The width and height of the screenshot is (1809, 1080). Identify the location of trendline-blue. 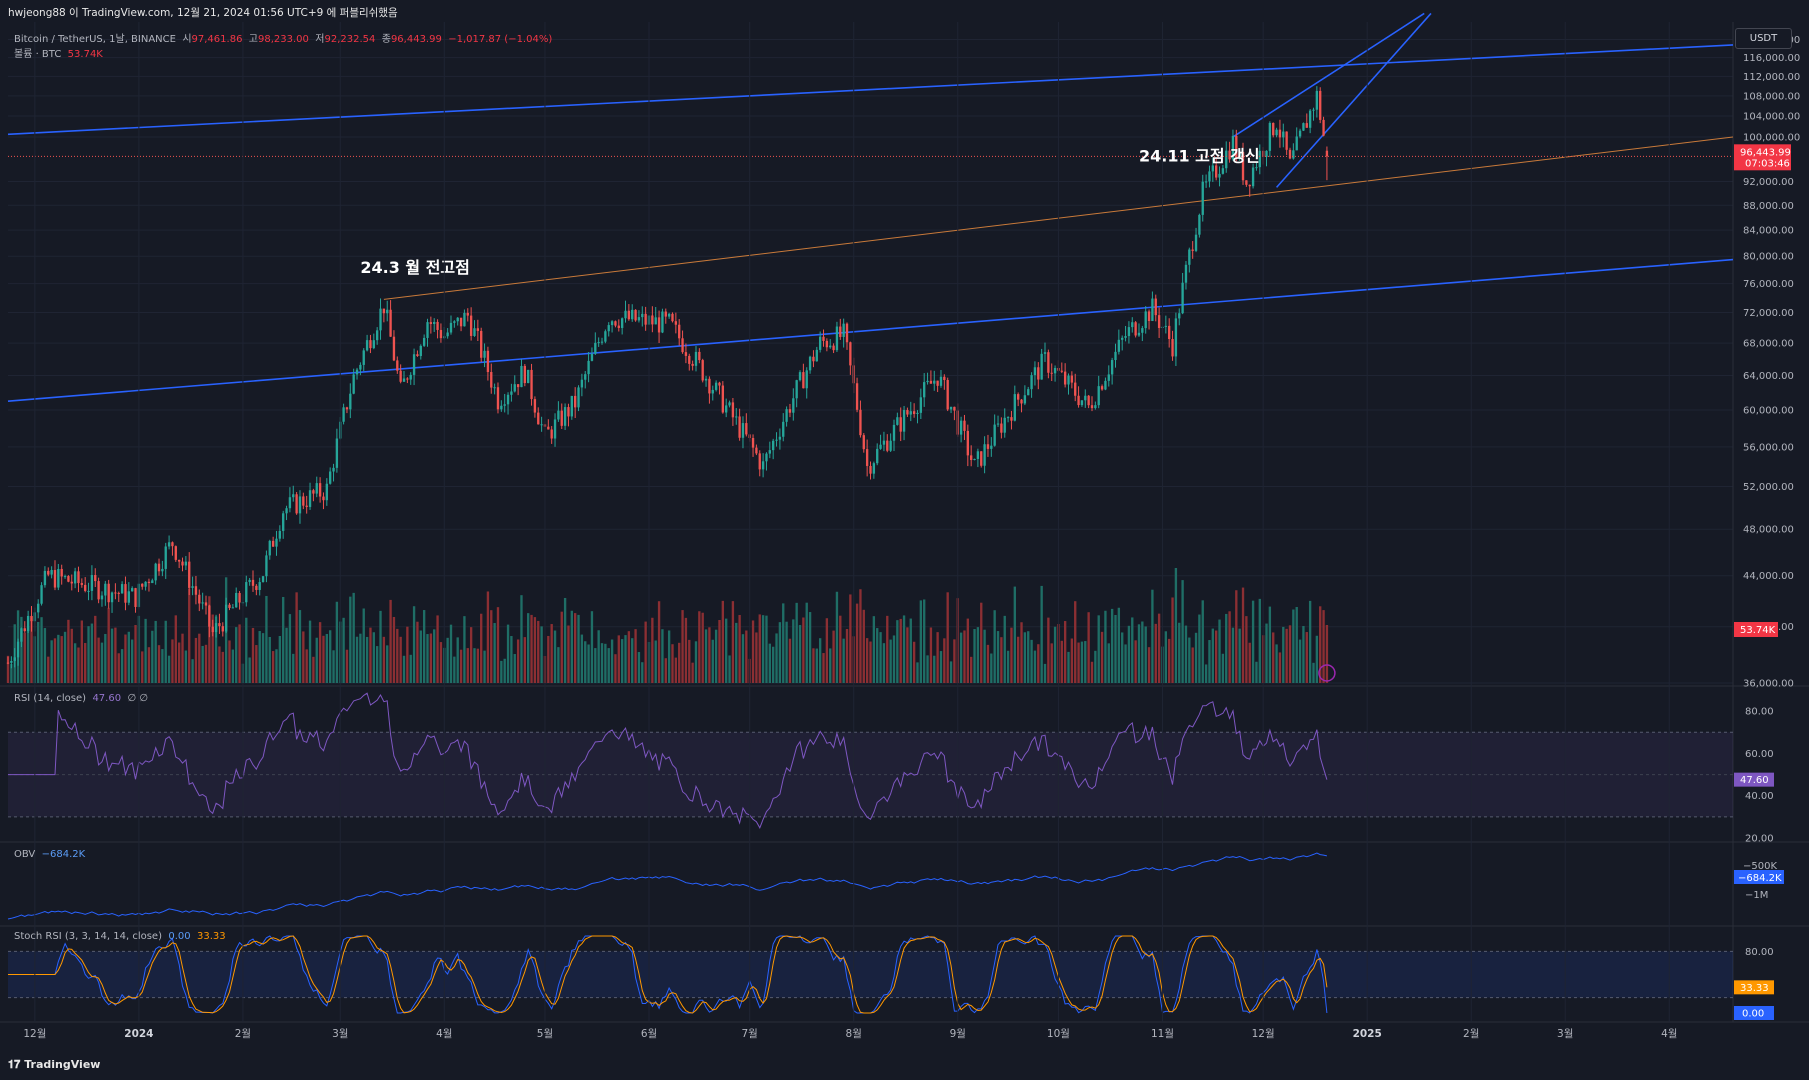
(870, 330).